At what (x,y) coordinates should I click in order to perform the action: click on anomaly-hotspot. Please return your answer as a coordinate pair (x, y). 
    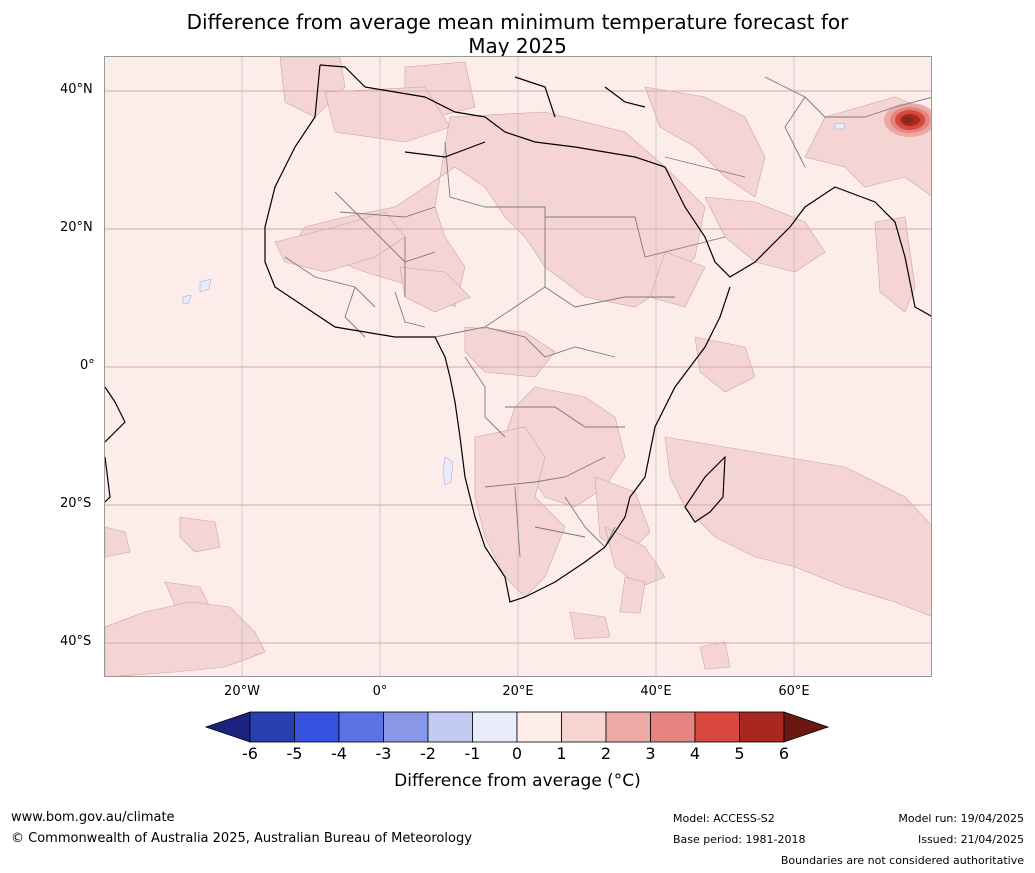
    Looking at the image, I should click on (907, 120).